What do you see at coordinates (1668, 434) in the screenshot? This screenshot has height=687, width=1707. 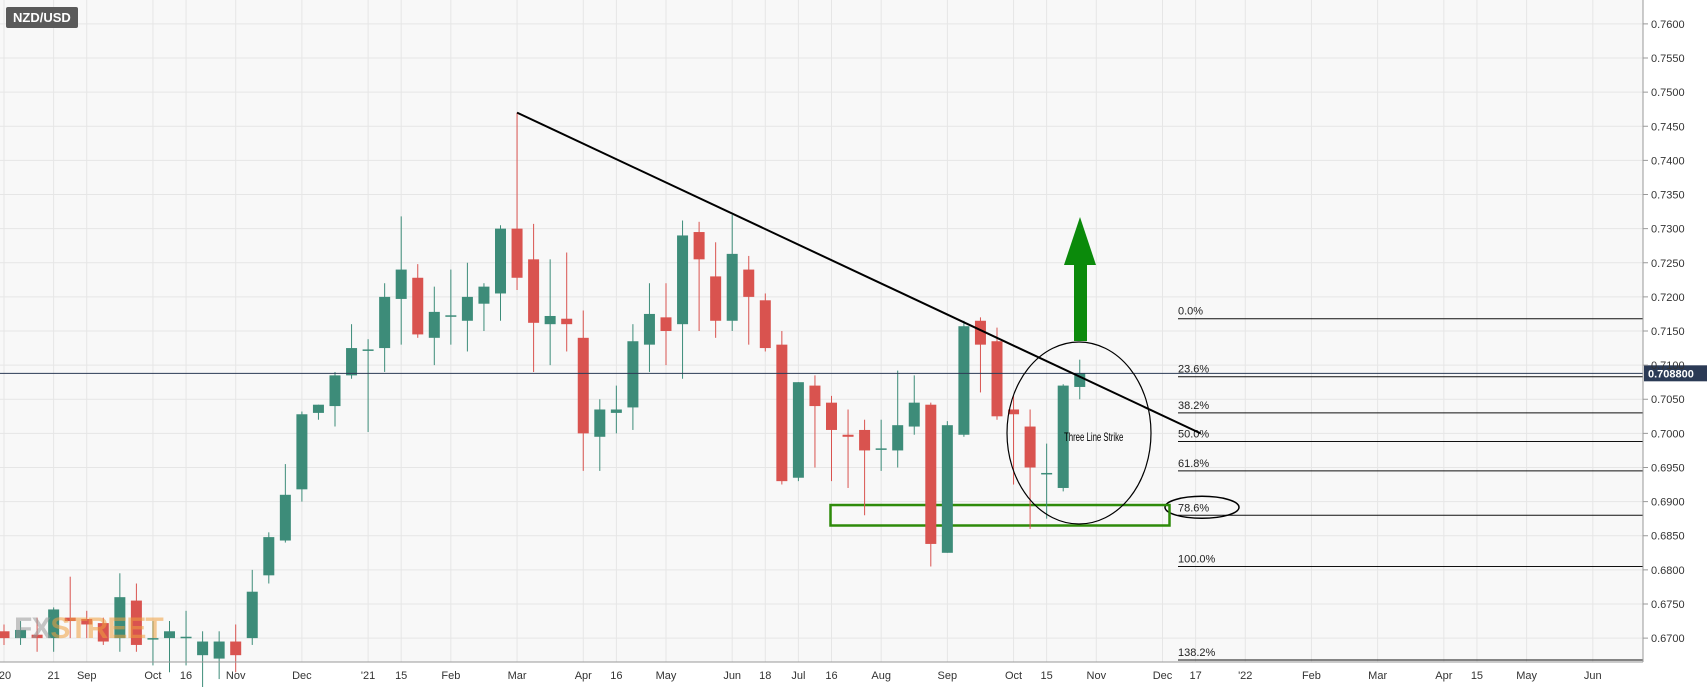 I see `price-tick-label: 0.7000` at bounding box center [1668, 434].